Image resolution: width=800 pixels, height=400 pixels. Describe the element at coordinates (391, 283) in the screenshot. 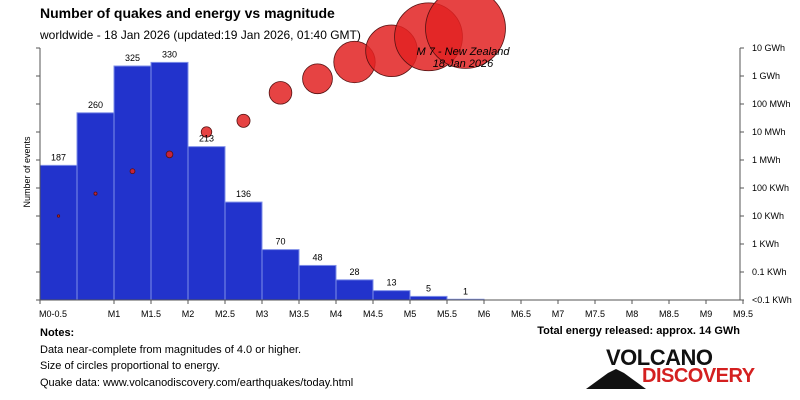

I see `bar-value-label: 13` at that location.